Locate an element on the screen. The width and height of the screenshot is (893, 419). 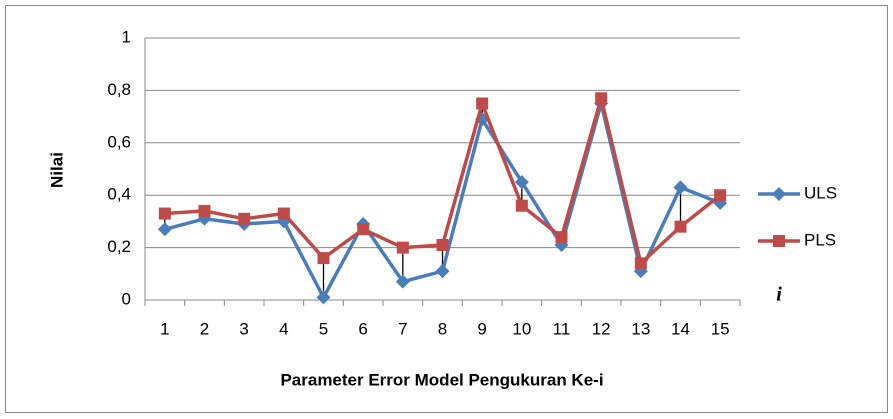
x-tick-label: 10 is located at coordinates (521, 328).